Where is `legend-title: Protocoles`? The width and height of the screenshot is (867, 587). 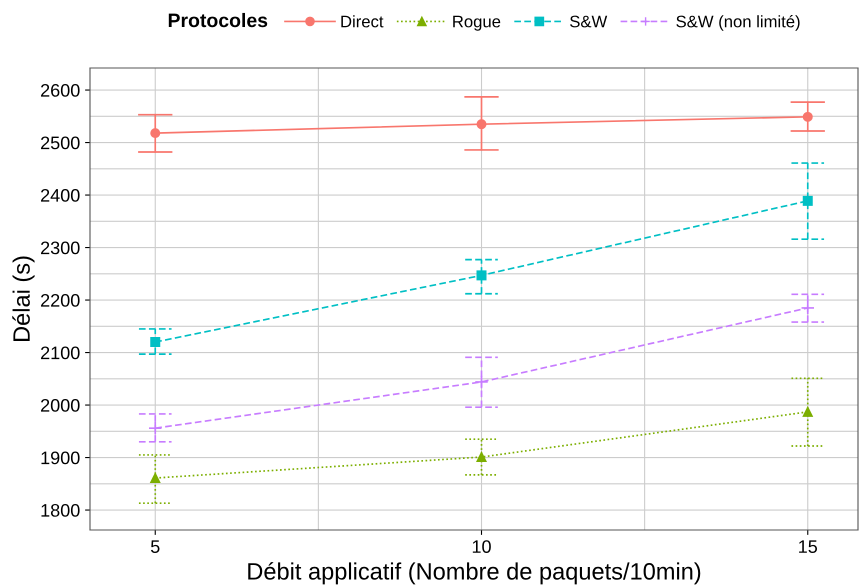
legend-title: Protocoles is located at coordinates (218, 20).